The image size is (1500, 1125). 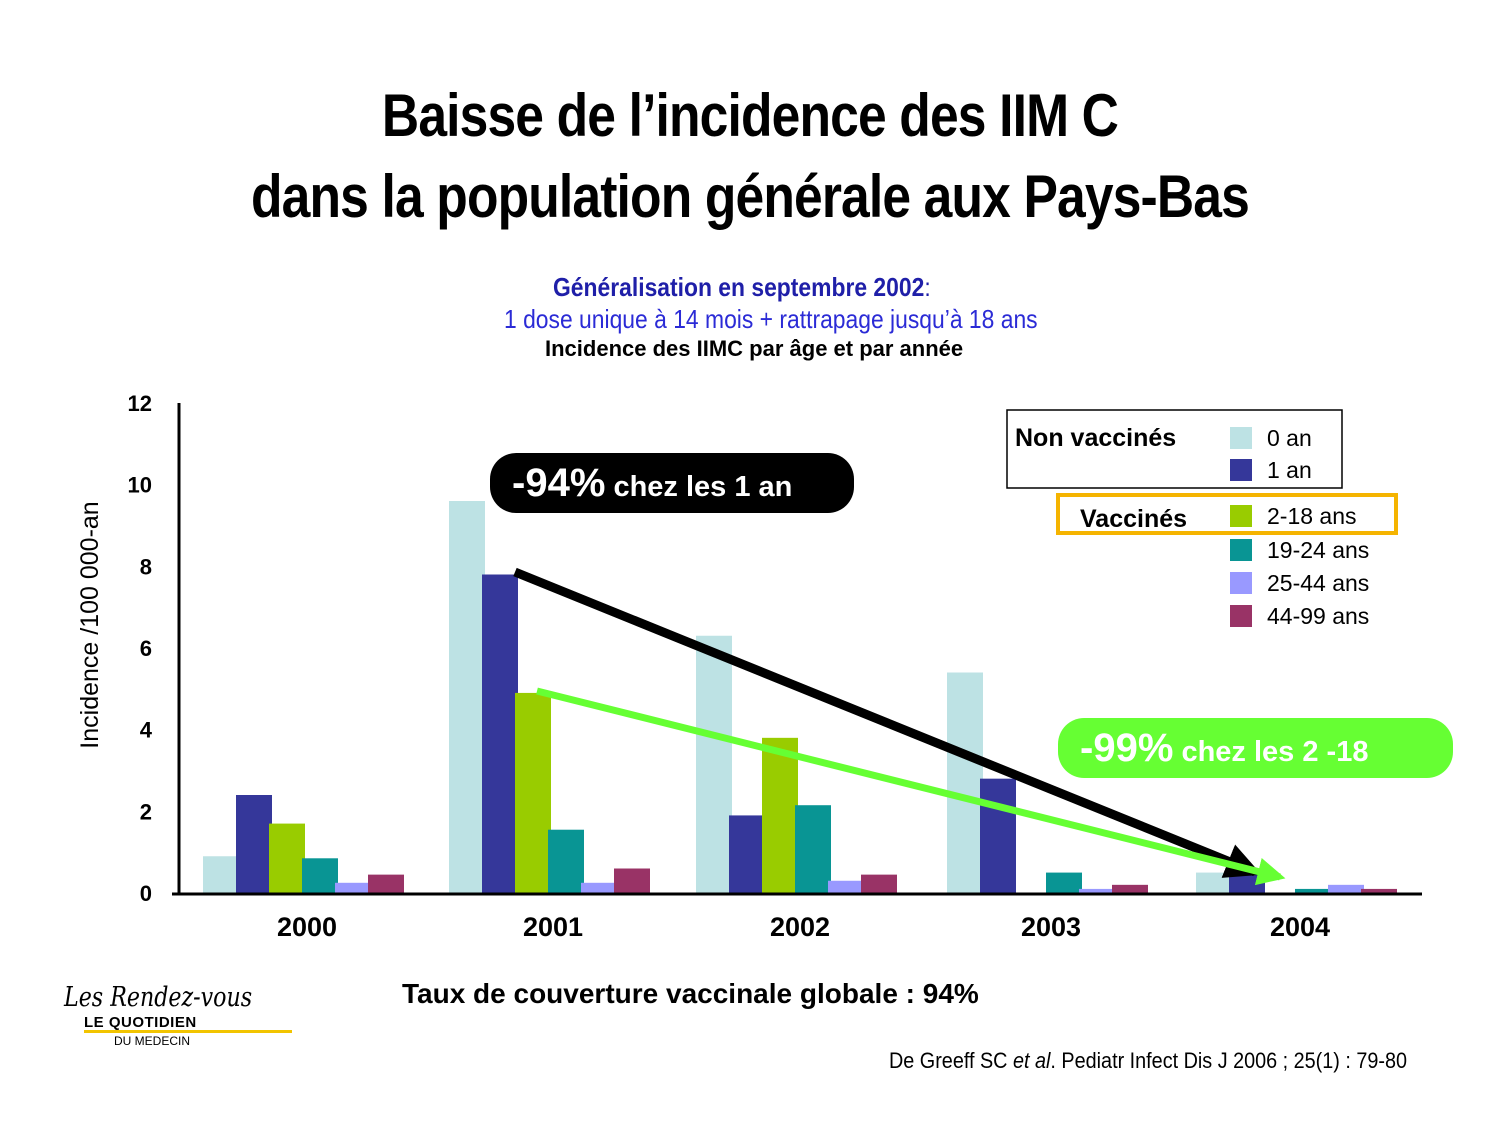 What do you see at coordinates (320, 875) in the screenshot?
I see `bar-19-24-ans-2000` at bounding box center [320, 875].